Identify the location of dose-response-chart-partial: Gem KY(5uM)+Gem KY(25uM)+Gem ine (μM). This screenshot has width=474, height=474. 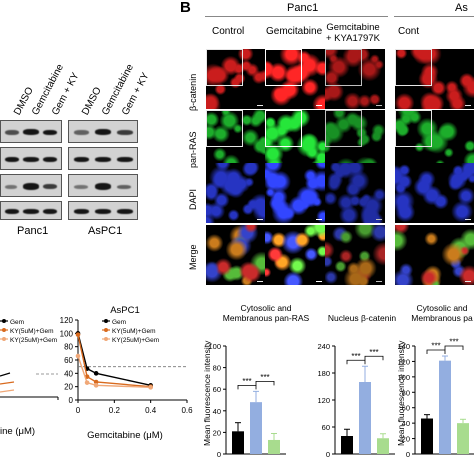
(29, 378).